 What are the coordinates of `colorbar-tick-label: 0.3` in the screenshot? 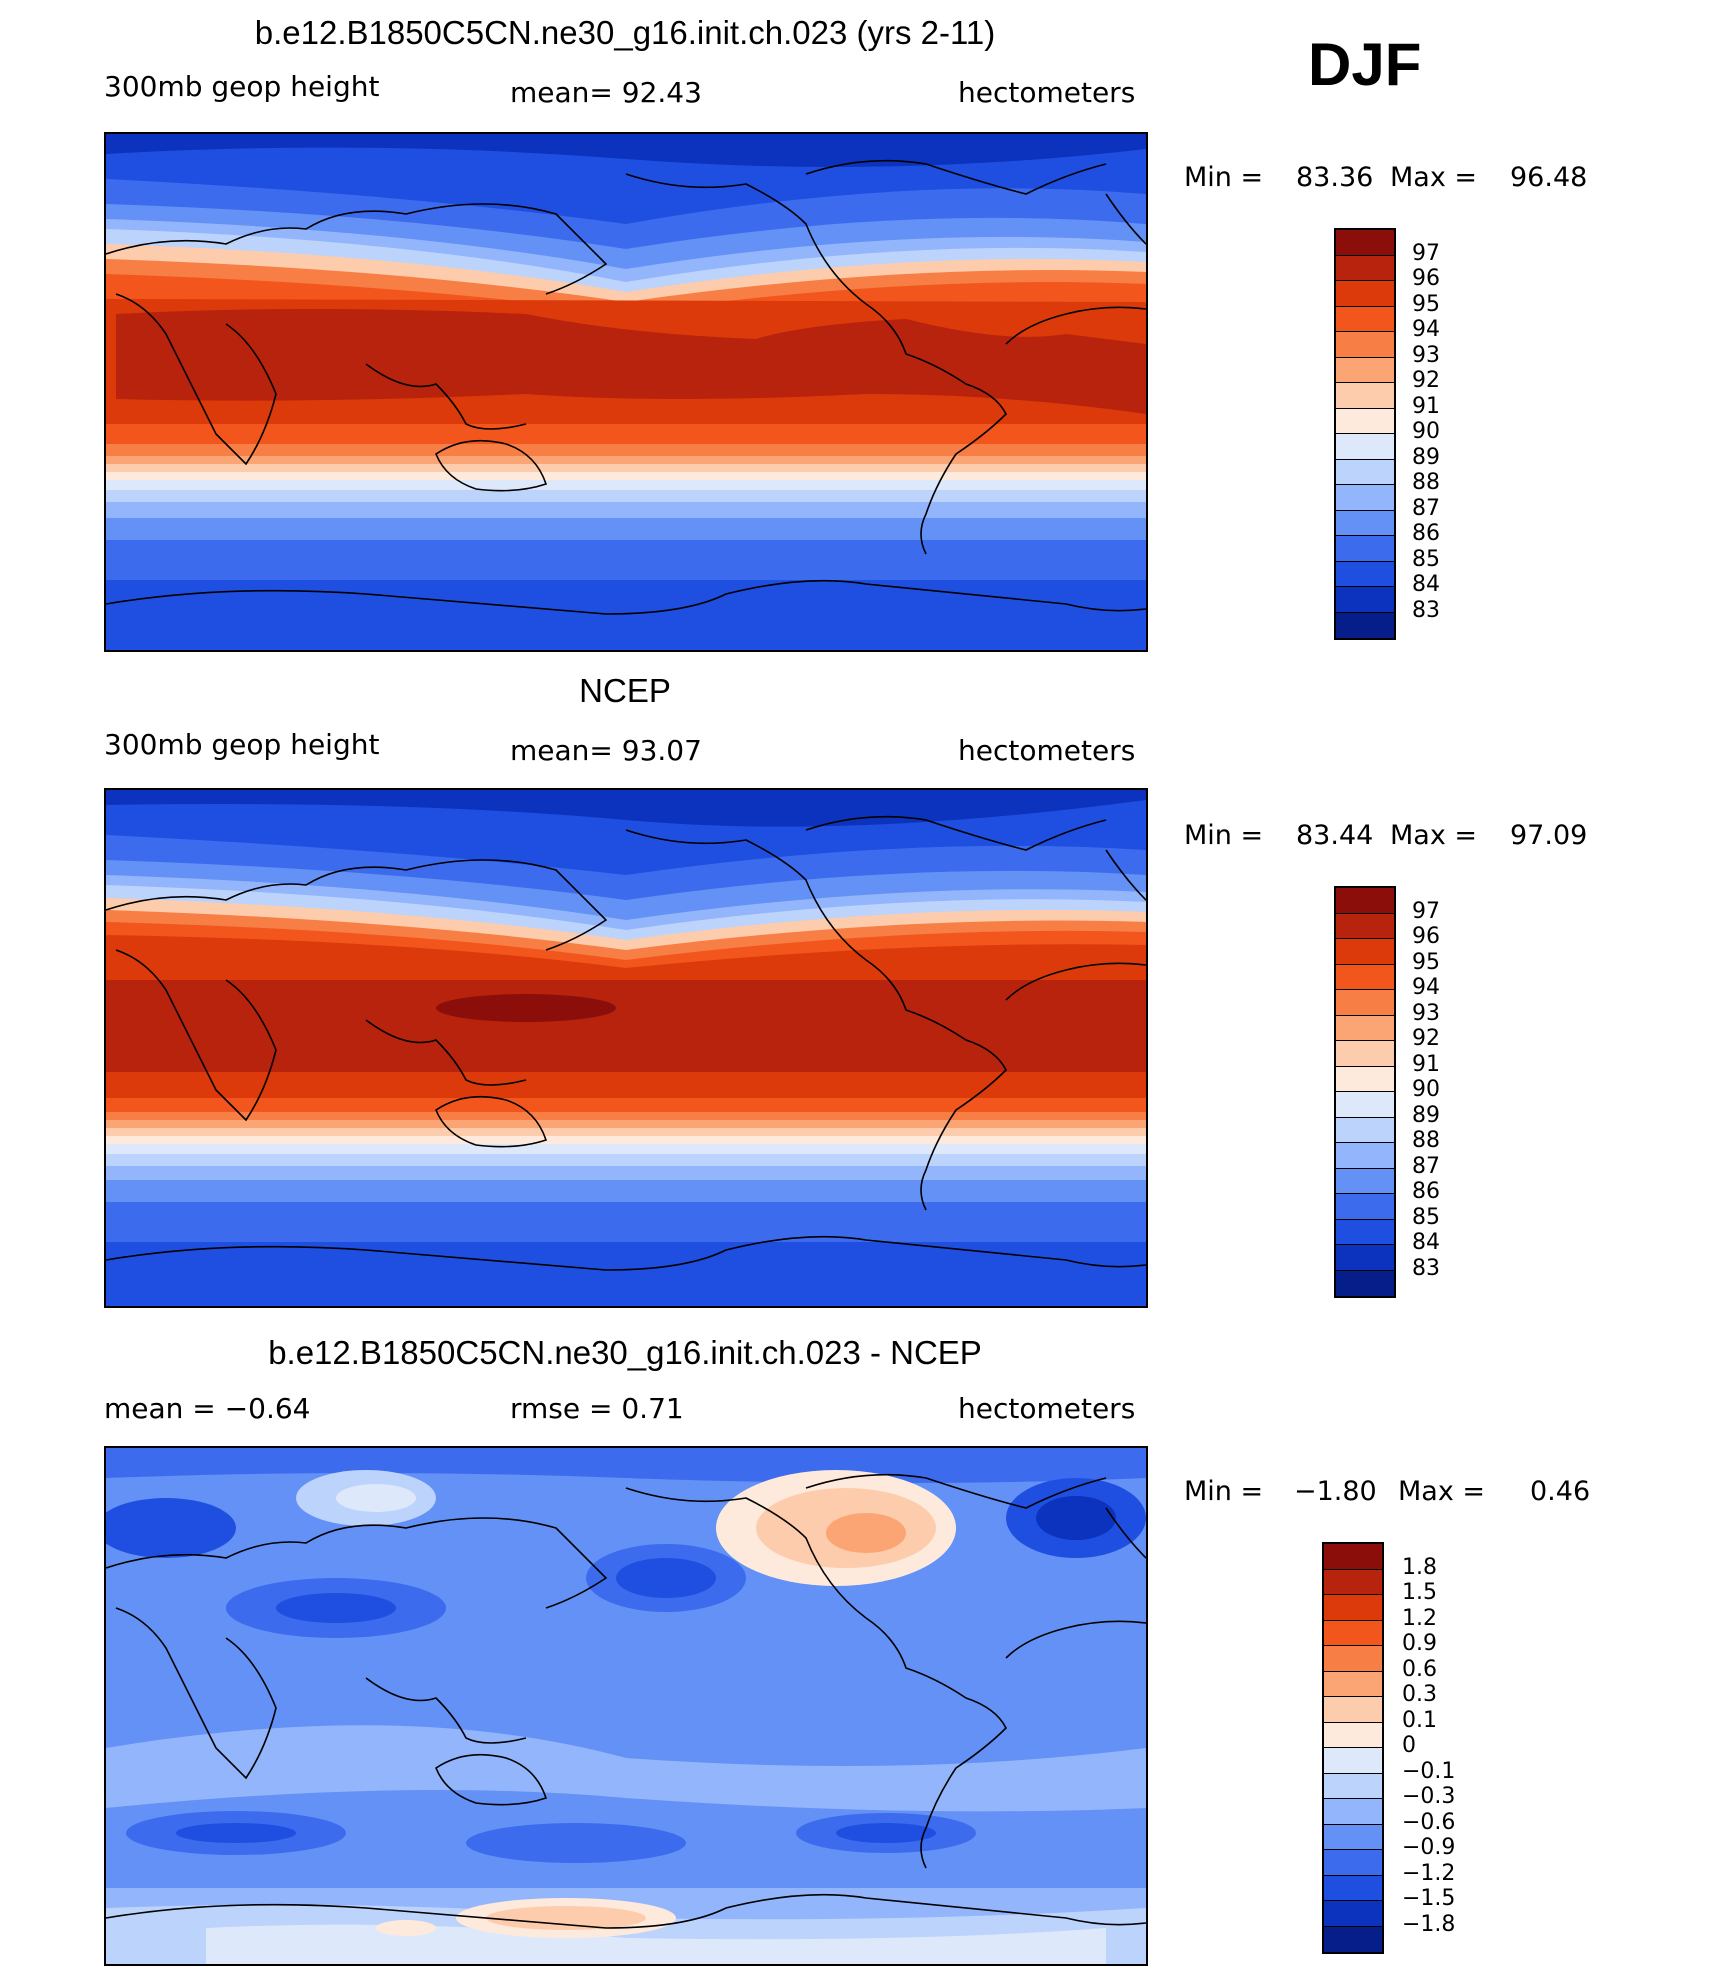 It's located at (1419, 1694).